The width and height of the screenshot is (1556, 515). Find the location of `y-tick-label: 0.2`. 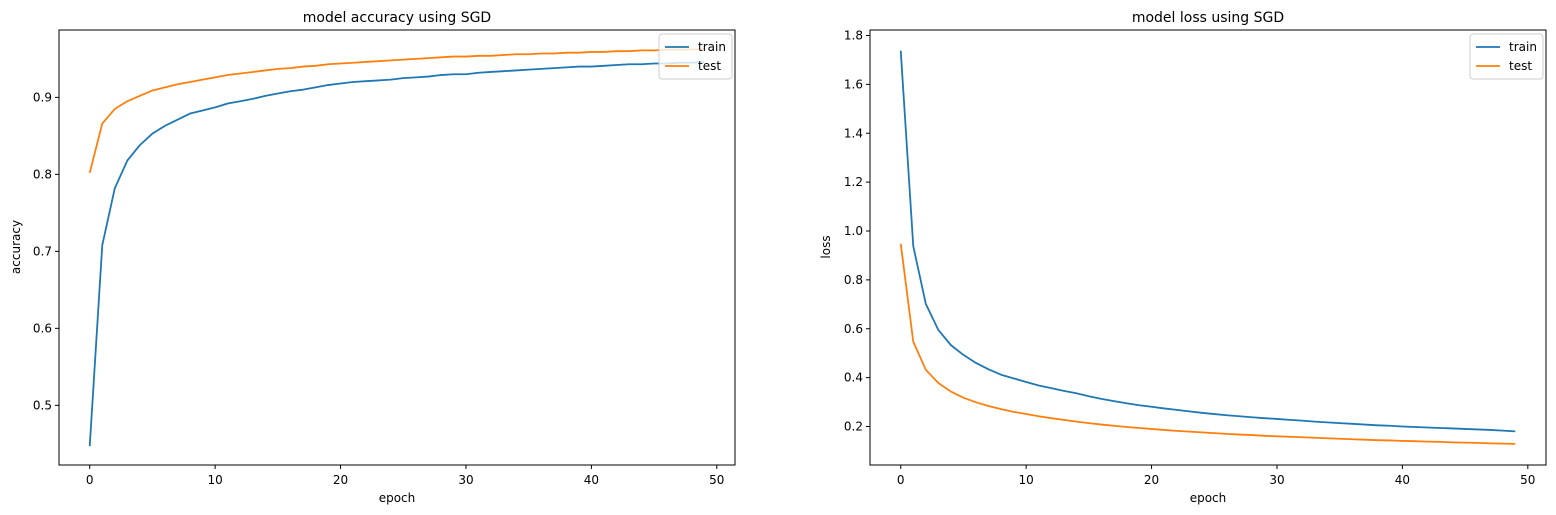

y-tick-label: 0.2 is located at coordinates (853, 427).